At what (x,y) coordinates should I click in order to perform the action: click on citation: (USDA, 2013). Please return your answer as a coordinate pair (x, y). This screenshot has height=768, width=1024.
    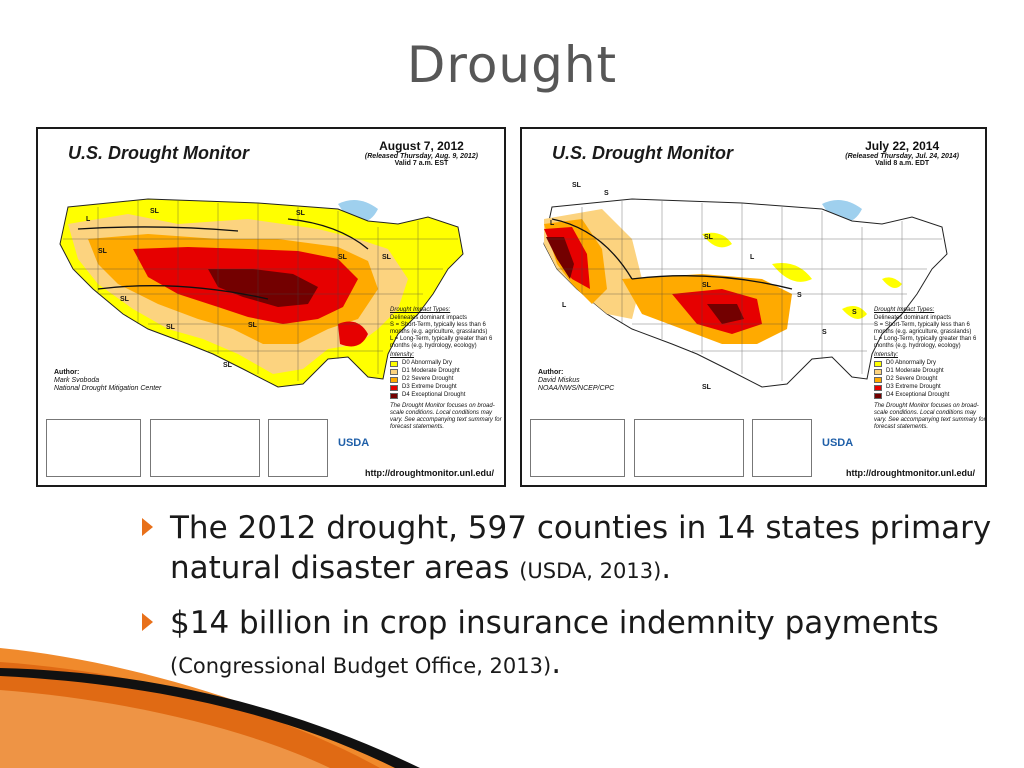
    Looking at the image, I should click on (590, 571).